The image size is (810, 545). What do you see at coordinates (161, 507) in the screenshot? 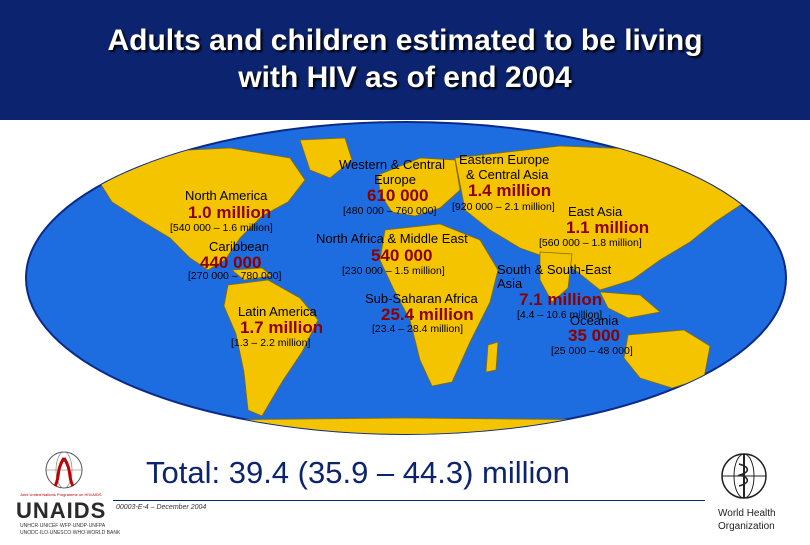
I see `footer-code: 00003-E-4 – December 2004` at bounding box center [161, 507].